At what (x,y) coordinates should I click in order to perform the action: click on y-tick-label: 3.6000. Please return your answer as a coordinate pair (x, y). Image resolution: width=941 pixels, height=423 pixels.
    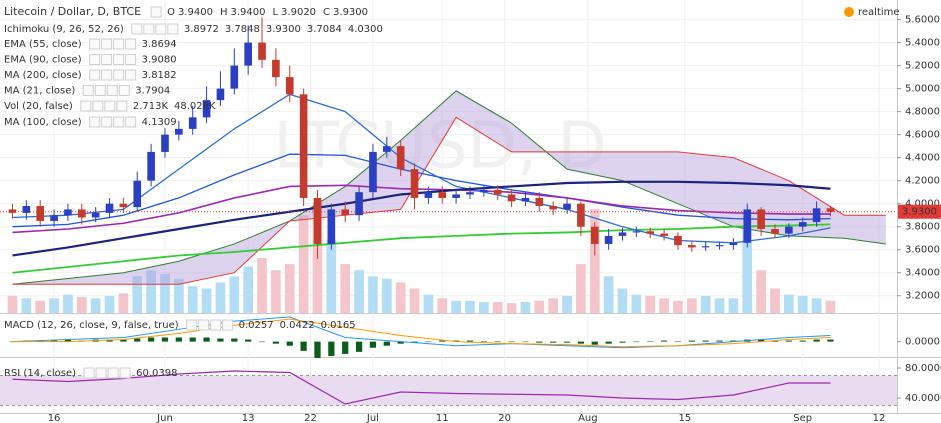
    Looking at the image, I should click on (922, 250).